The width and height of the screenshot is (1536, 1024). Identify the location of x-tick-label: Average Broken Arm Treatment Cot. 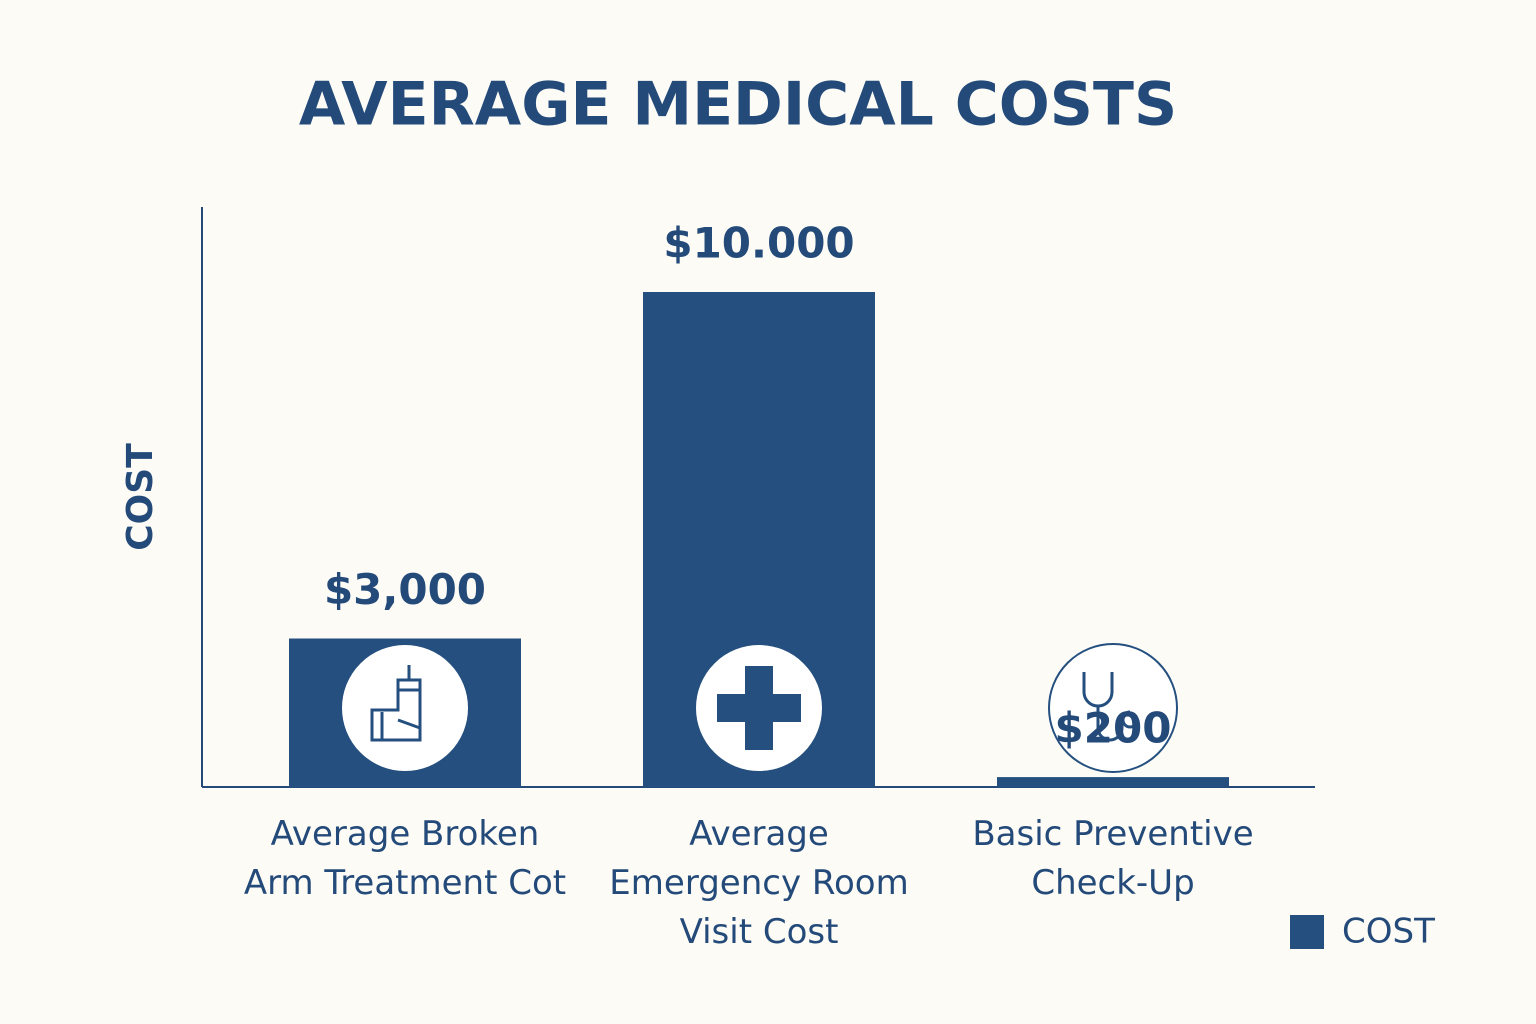
(405, 858).